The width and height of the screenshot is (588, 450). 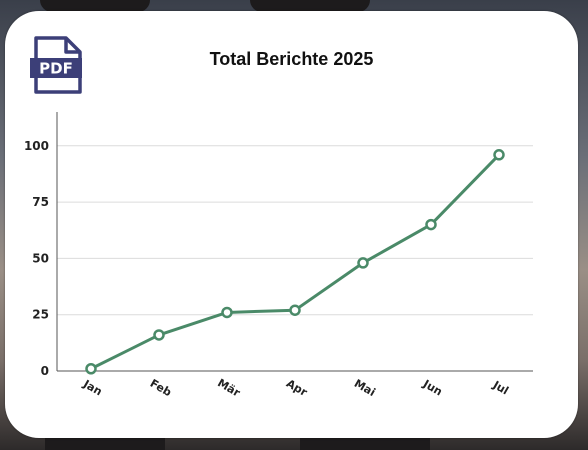 I want to click on backdrop-shape-bottom-right, so click(x=365, y=444).